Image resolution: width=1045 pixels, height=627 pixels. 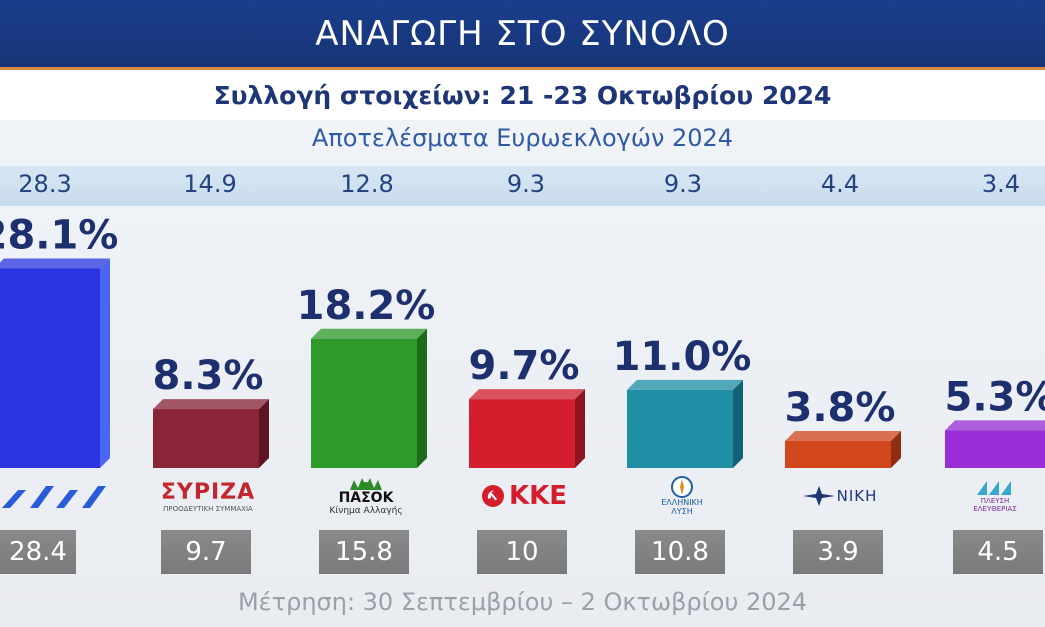 I want to click on previous-value: 15.8, so click(x=364, y=552).